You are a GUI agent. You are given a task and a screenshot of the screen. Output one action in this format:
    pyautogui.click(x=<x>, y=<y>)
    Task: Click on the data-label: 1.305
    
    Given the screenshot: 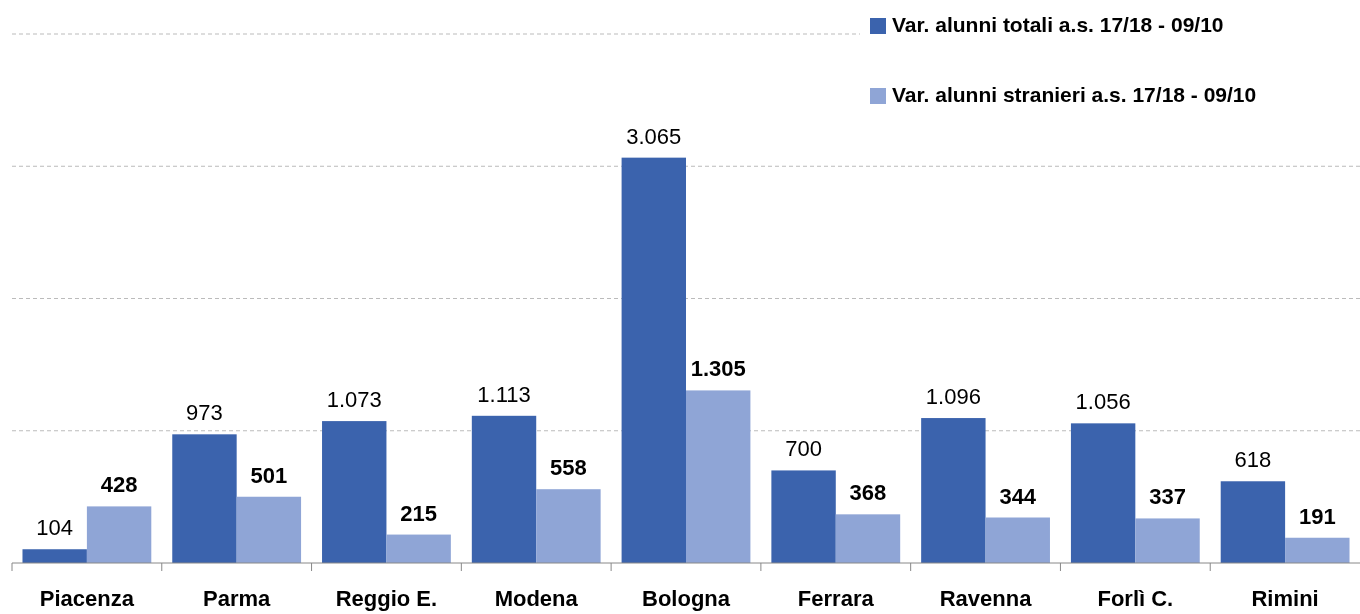 What is the action you would take?
    pyautogui.click(x=718, y=369)
    